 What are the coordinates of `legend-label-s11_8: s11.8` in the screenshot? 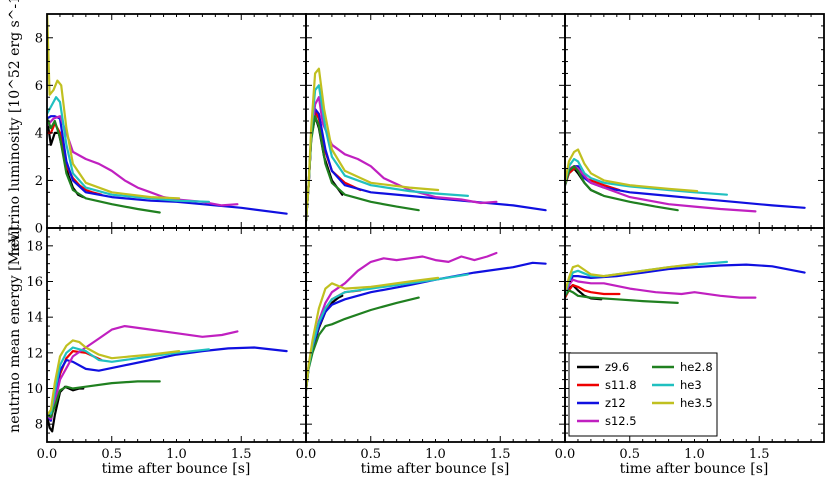 It's located at (621, 385).